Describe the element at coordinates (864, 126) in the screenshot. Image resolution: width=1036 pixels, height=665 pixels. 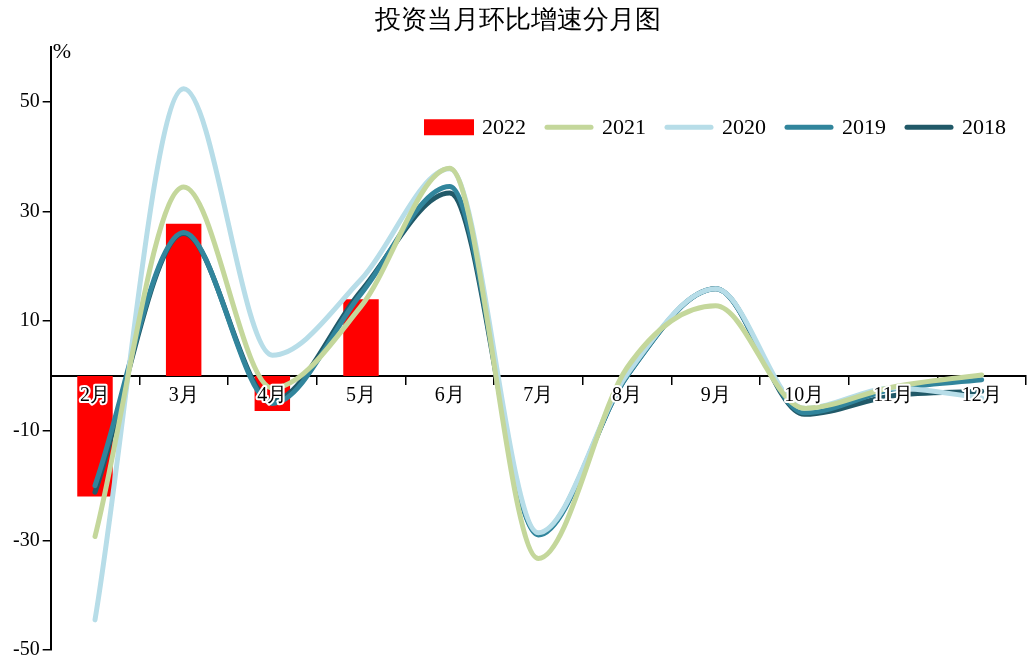
I see `legend-label: 2019` at that location.